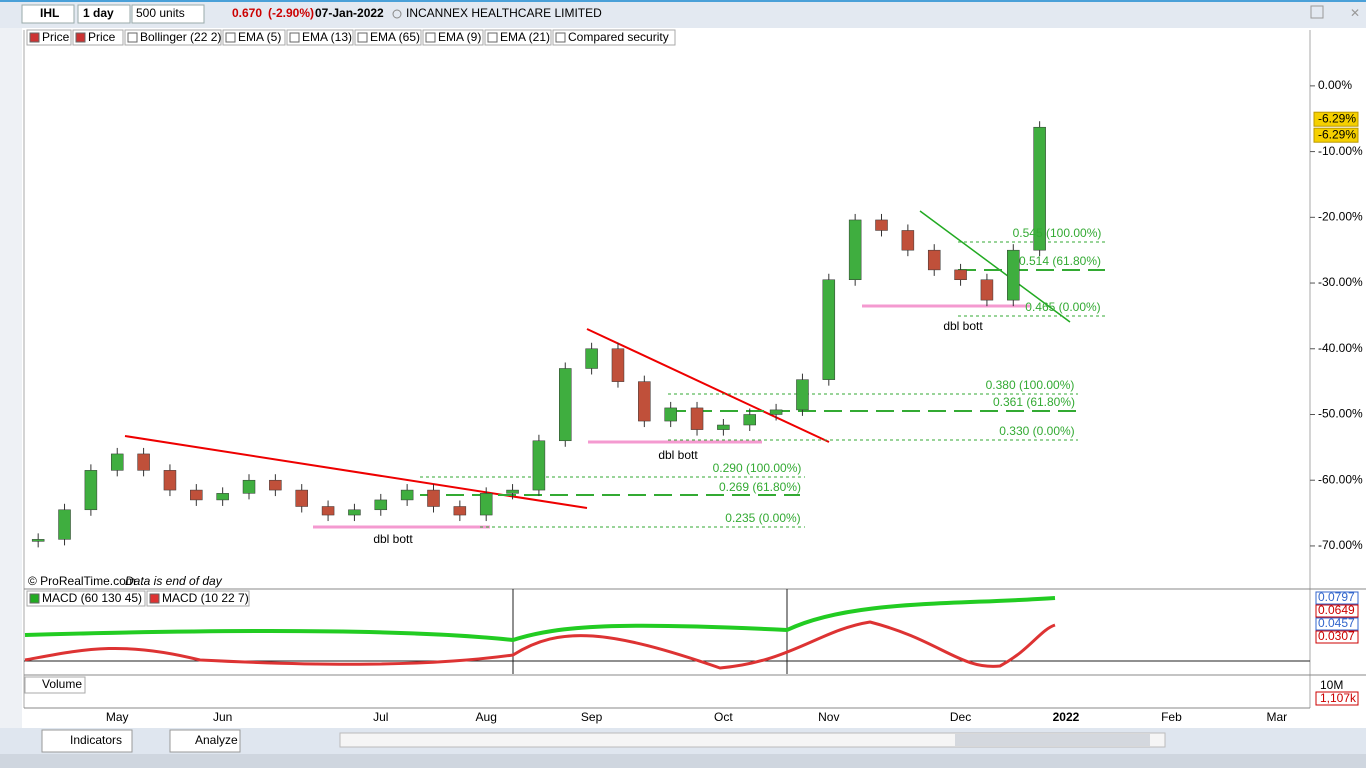  Describe the element at coordinates (291, 13) in the screenshot. I see `change: (-2.90%)` at that location.